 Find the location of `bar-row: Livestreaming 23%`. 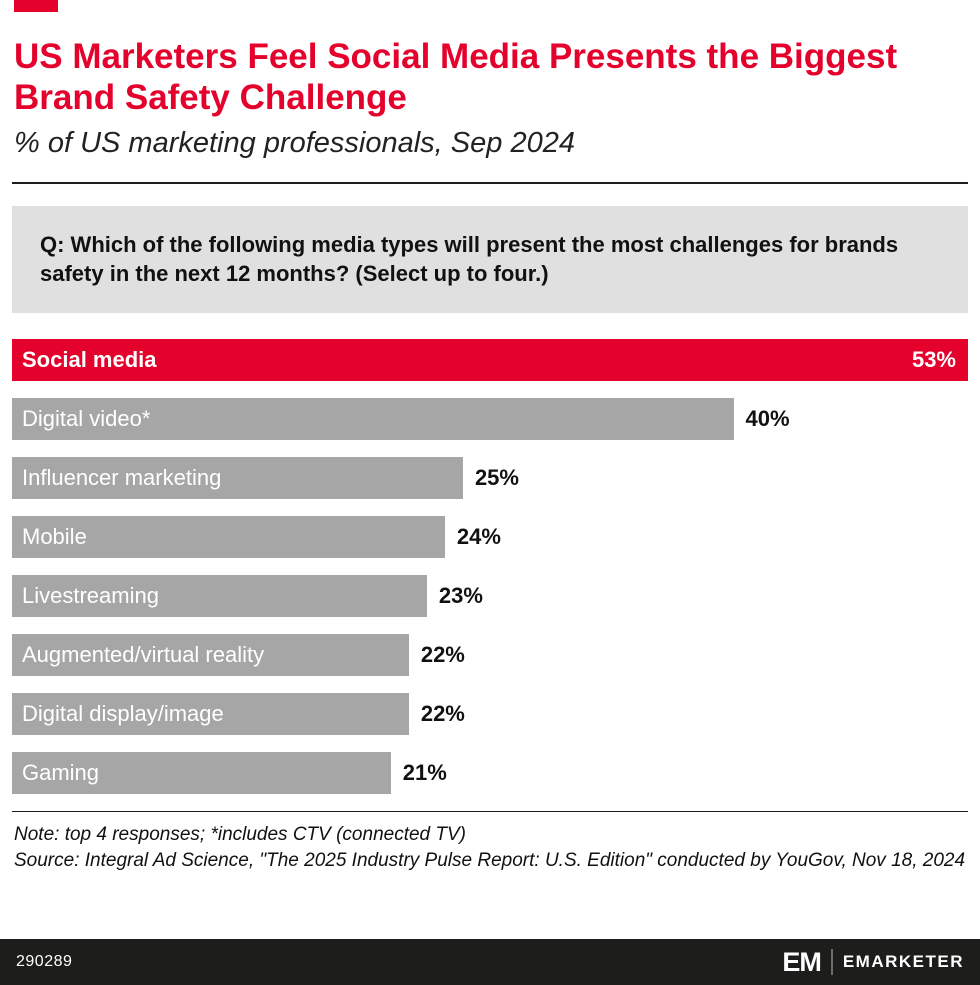

bar-row: Livestreaming 23% is located at coordinates (490, 595).